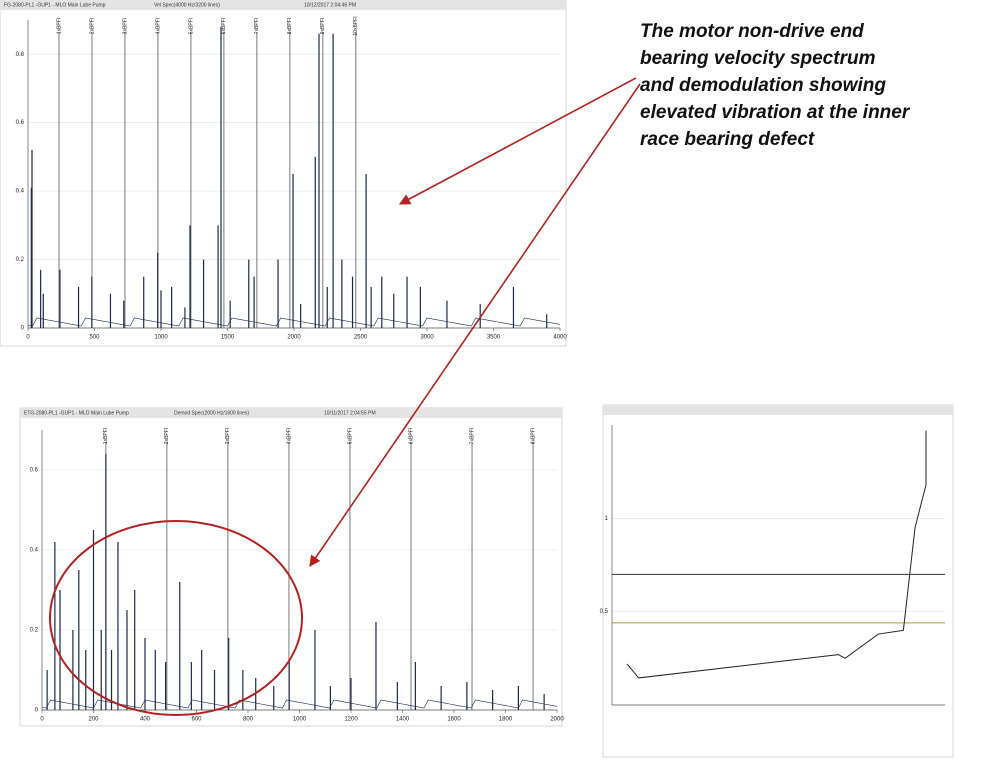  Describe the element at coordinates (145, 720) in the screenshot. I see `x-tick-label: 400` at that location.